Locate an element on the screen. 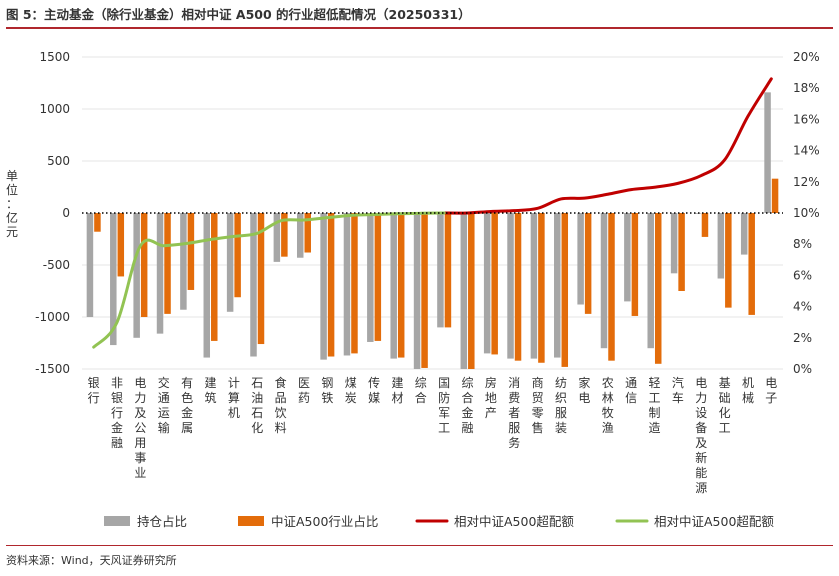 The image size is (839, 576). legend: 持仓占比 中证A500行业占比 相对中证A500超配额 相对中证A500超配额 is located at coordinates (439, 521).